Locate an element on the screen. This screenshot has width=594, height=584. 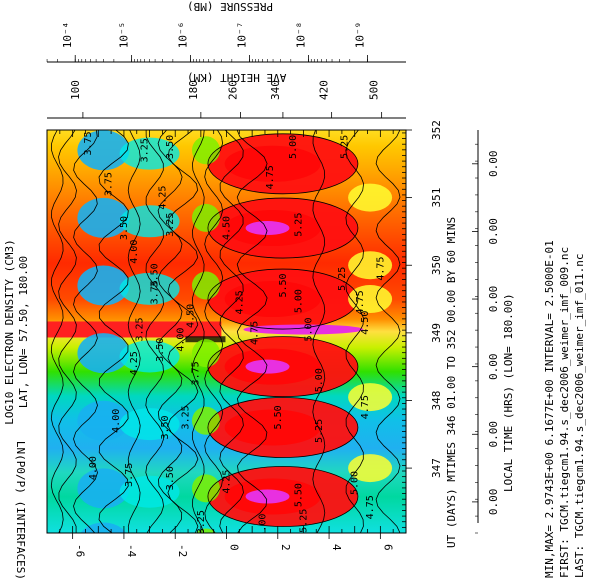
contour-label-43: 4.75 is located at coordinates (270, 177).